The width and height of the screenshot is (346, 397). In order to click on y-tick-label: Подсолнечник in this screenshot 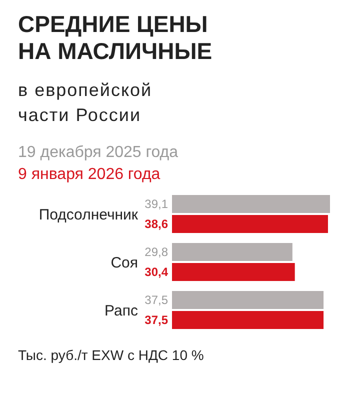, I will do `click(88, 215)`.